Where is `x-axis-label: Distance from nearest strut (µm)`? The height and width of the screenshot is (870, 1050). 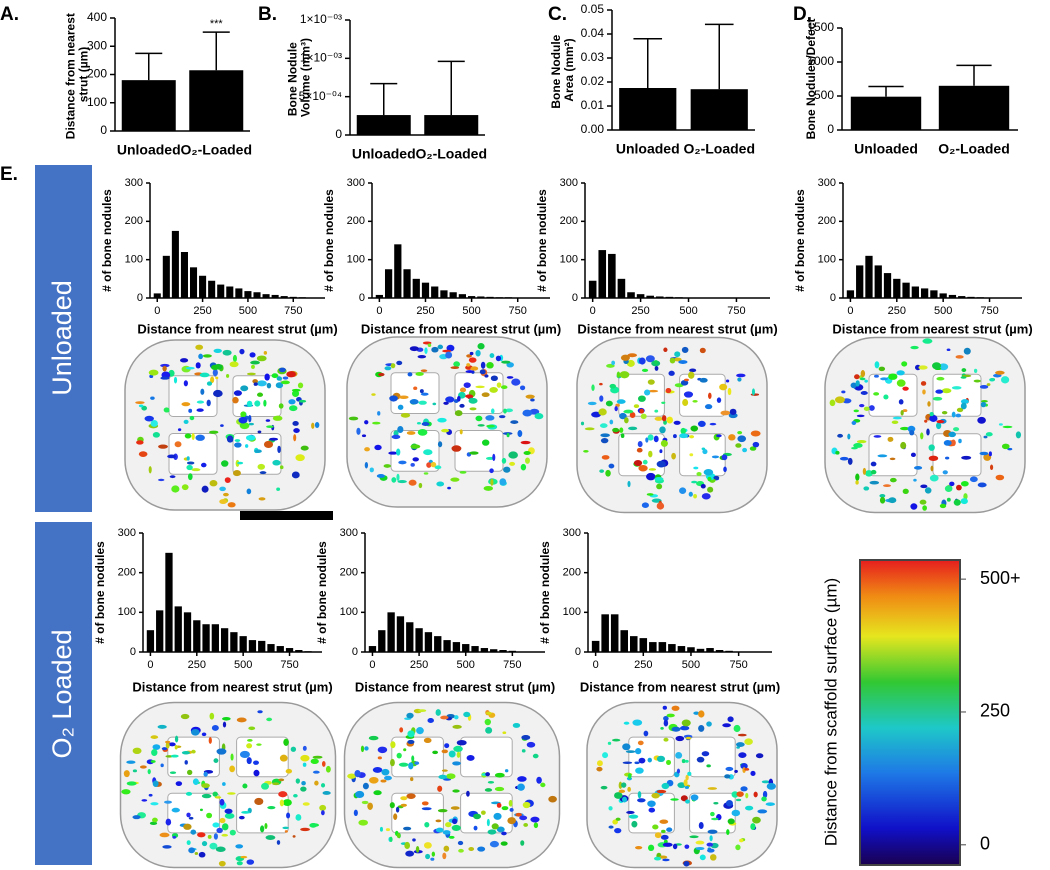 x-axis-label: Distance from nearest strut (µm) is located at coordinates (932, 328).